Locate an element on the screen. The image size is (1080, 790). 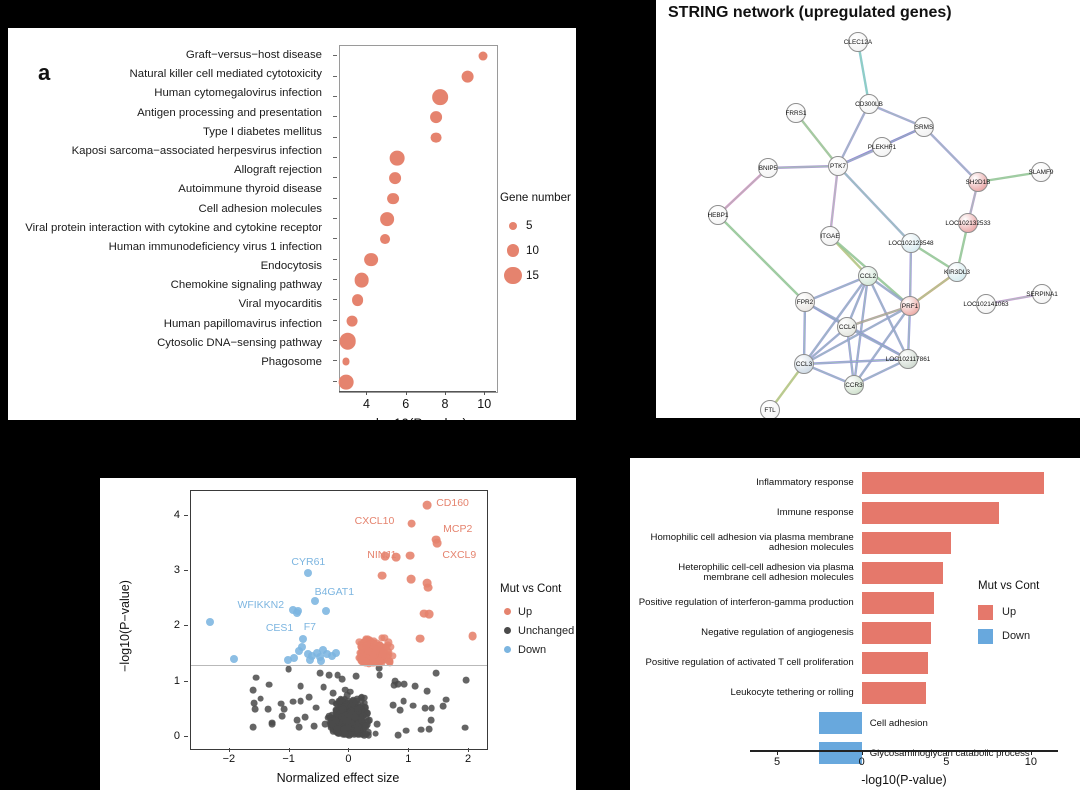
network-node: CD300LB is located at coordinates (869, 104).